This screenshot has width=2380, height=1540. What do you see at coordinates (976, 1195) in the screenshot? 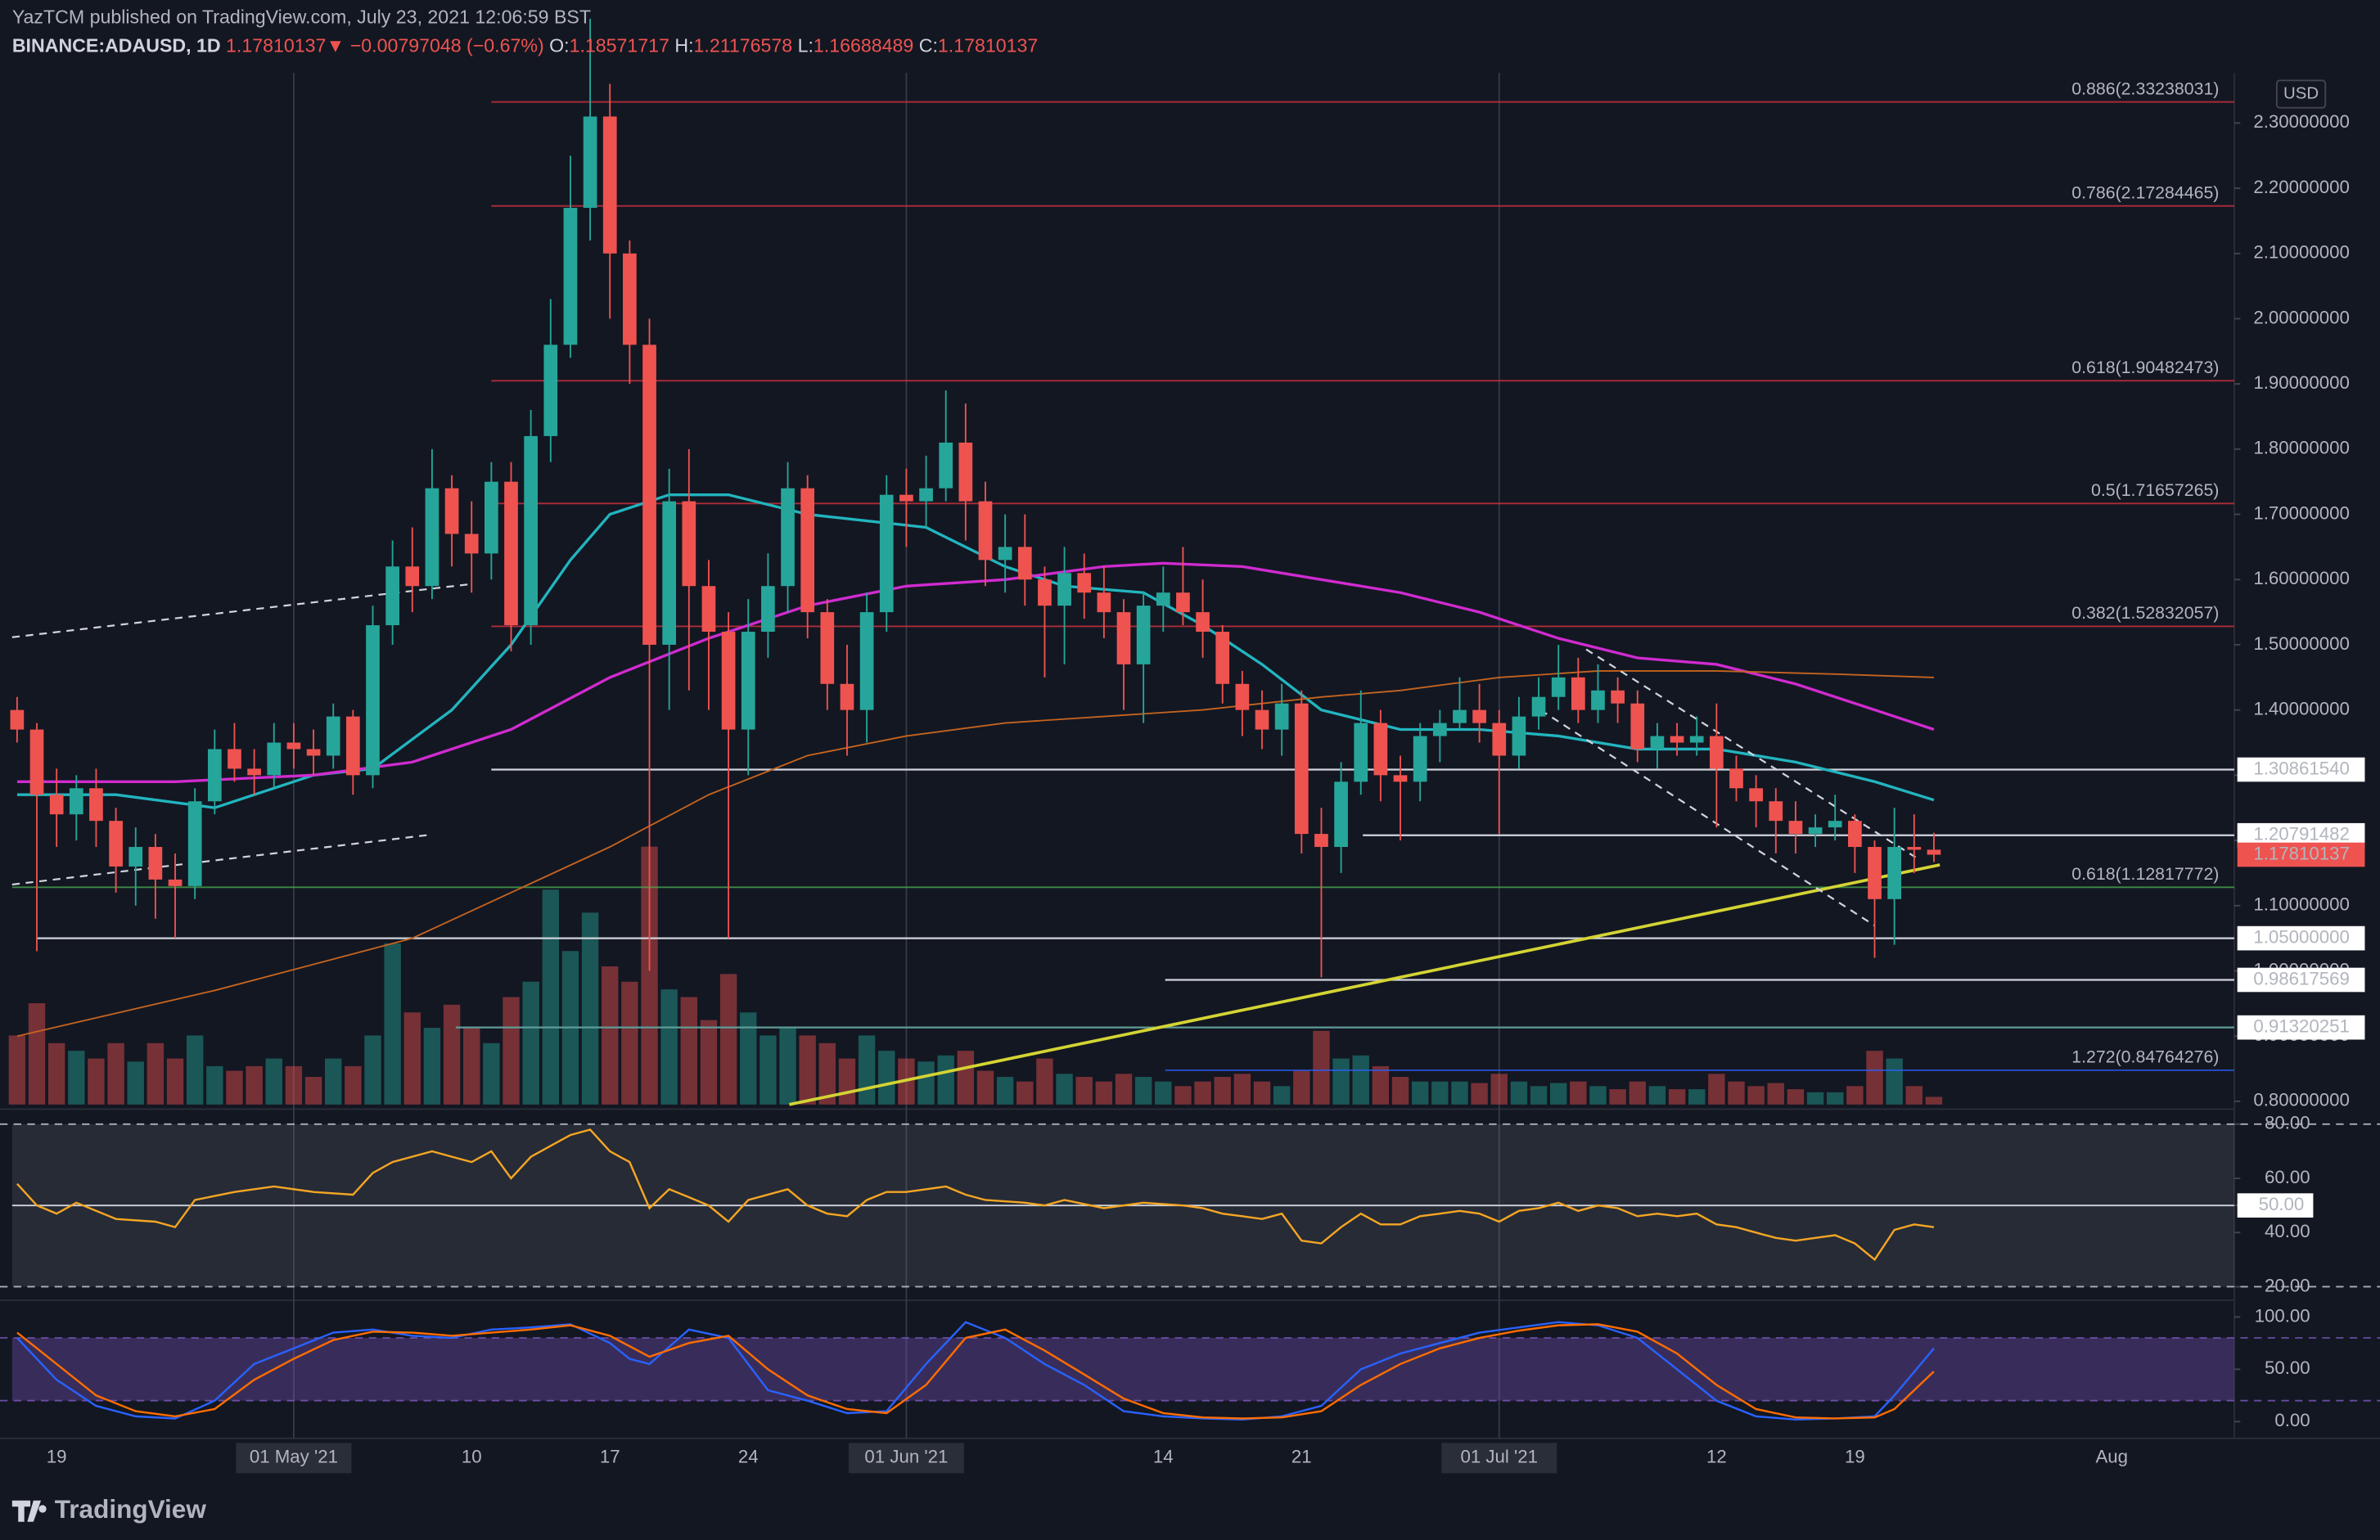
I see `indicator-line` at bounding box center [976, 1195].